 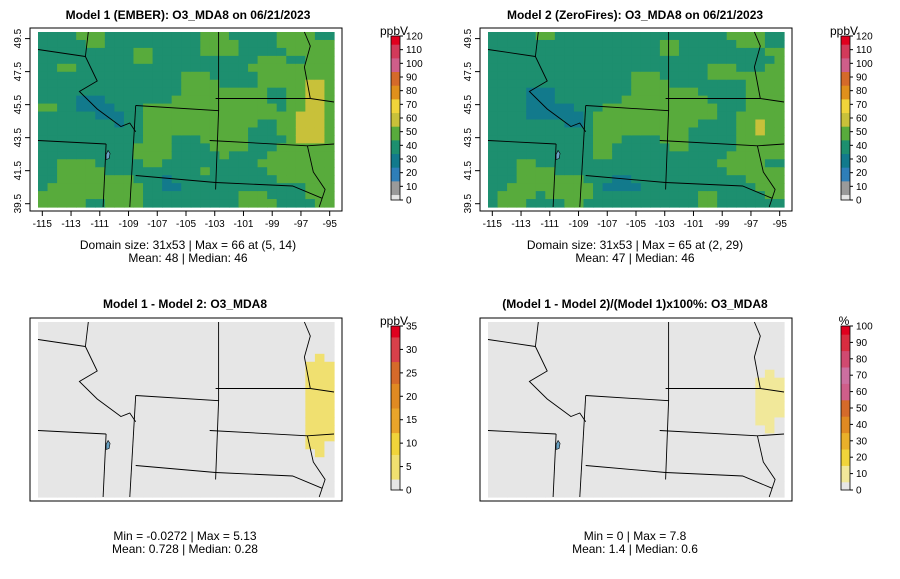 What do you see at coordinates (395, 408) in the screenshot?
I see `colorbar-frame` at bounding box center [395, 408].